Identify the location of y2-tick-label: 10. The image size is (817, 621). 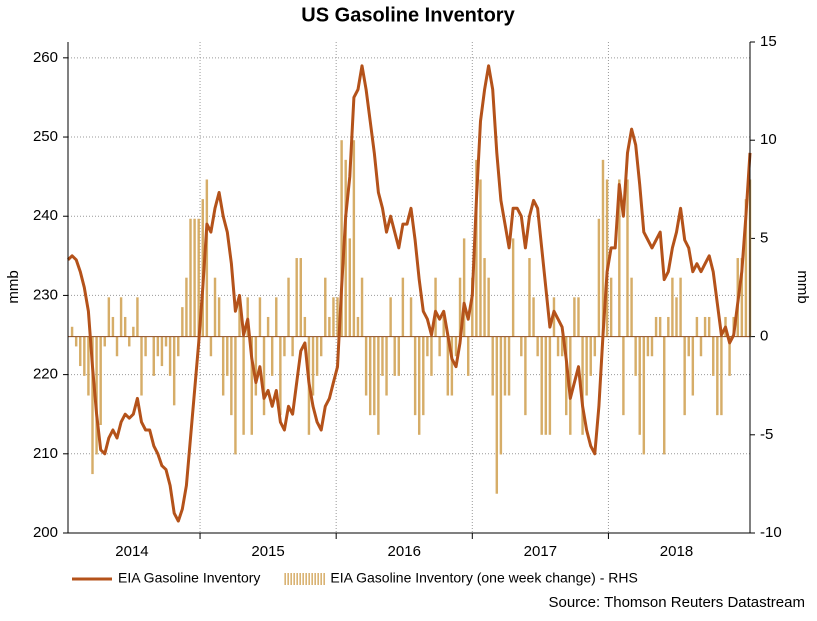
(768, 139).